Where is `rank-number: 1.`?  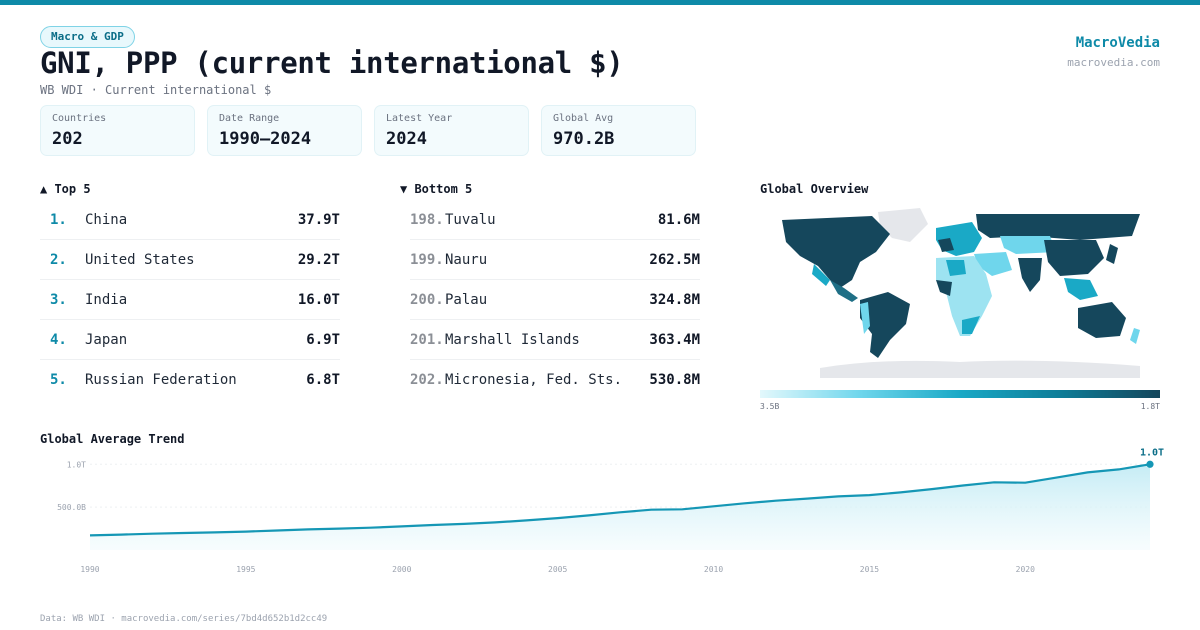 rank-number: 1. is located at coordinates (58, 219).